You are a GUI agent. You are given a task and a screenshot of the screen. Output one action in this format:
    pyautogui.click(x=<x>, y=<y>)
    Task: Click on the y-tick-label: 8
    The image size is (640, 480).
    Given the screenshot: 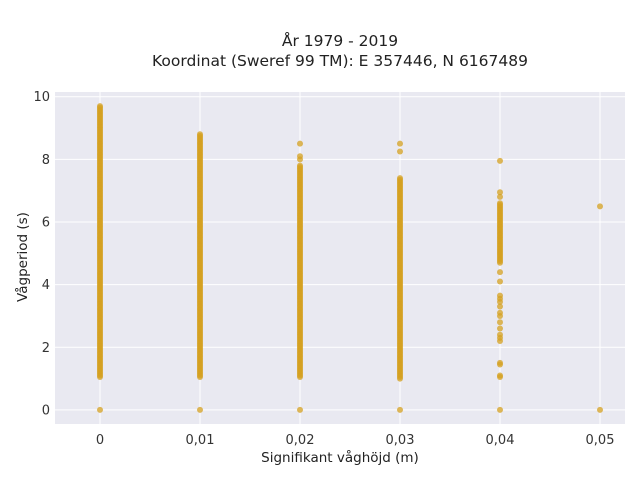 What is the action you would take?
    pyautogui.click(x=46, y=160)
    